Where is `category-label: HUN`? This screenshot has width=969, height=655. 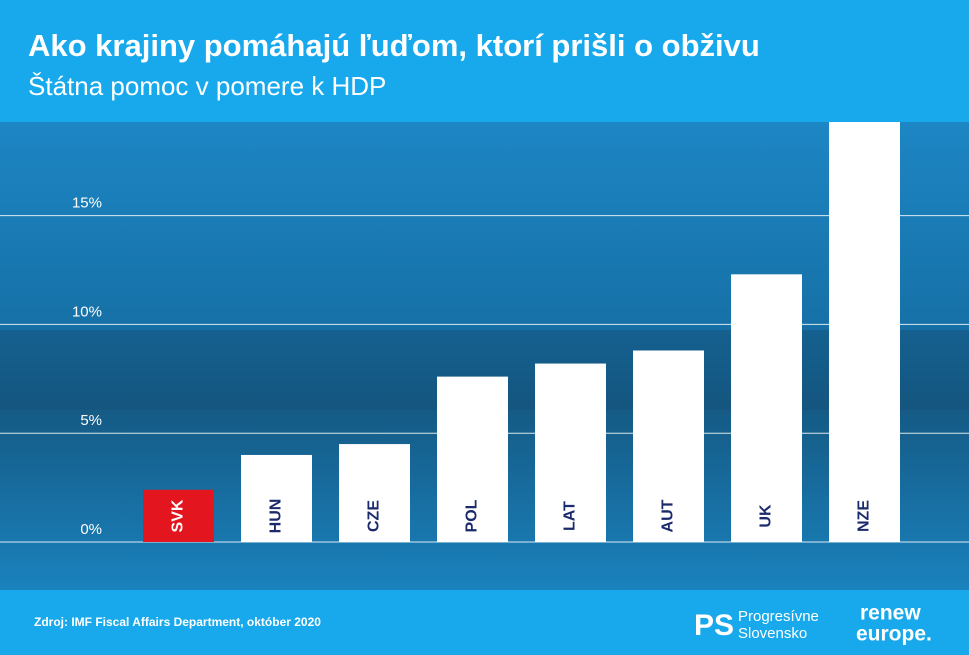 category-label: HUN is located at coordinates (276, 516).